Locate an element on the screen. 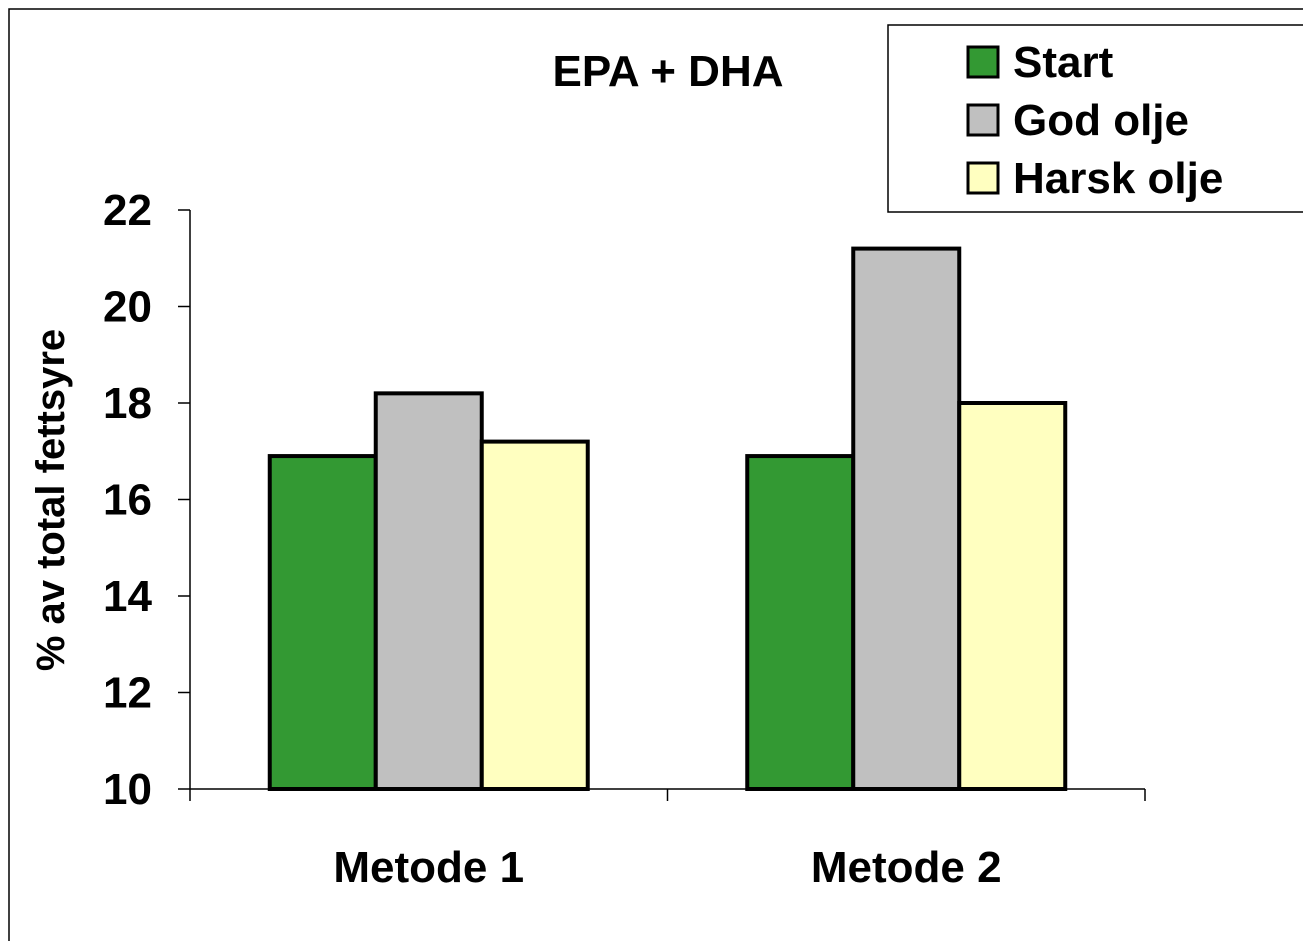 This screenshot has width=1303, height=941. legend: Start God olje Harsk olje is located at coordinates (1095, 118).